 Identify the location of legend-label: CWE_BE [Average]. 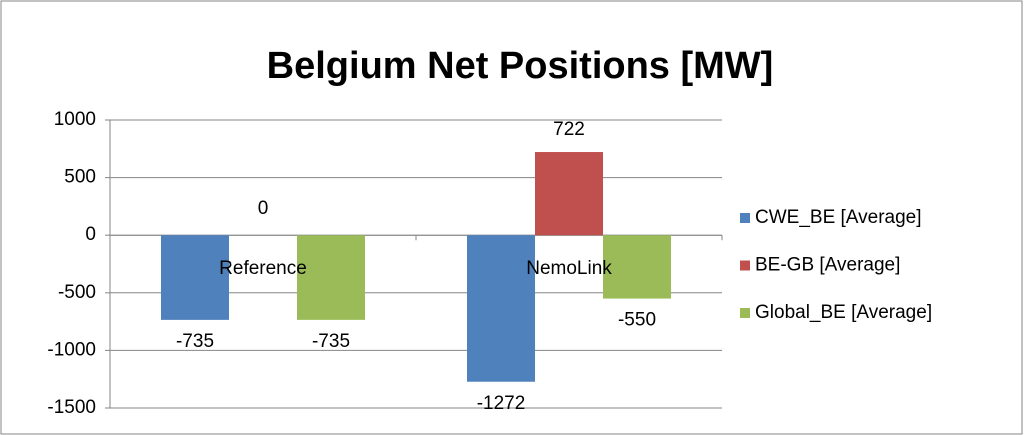
(838, 217).